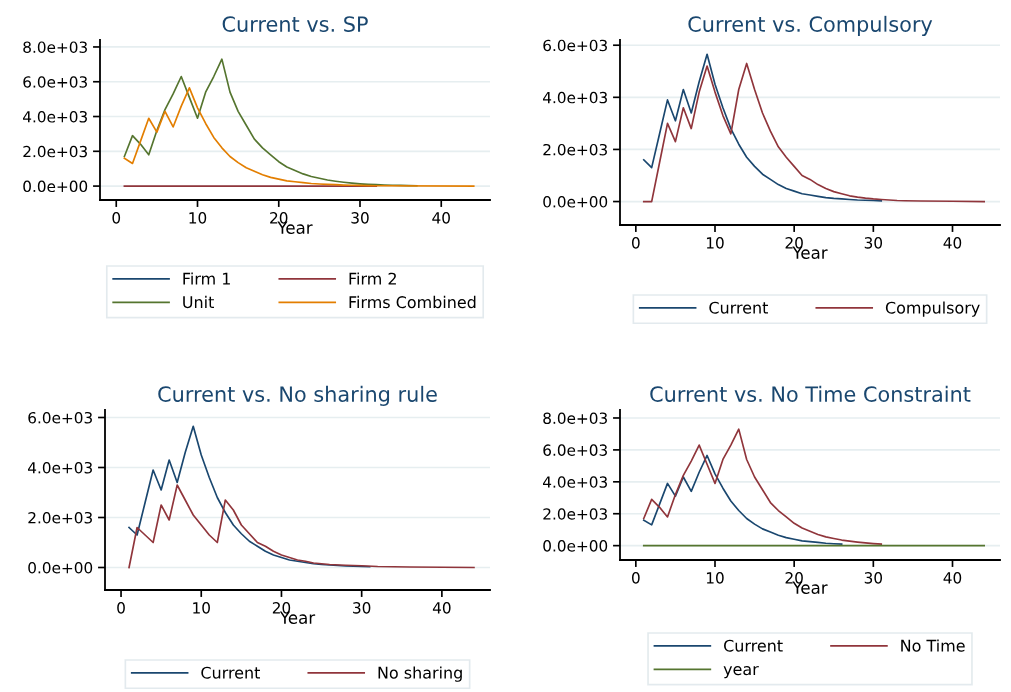 Image resolution: width=1011 pixels, height=692 pixels. I want to click on chart-title: Current vs. Compulsory, so click(810, 25).